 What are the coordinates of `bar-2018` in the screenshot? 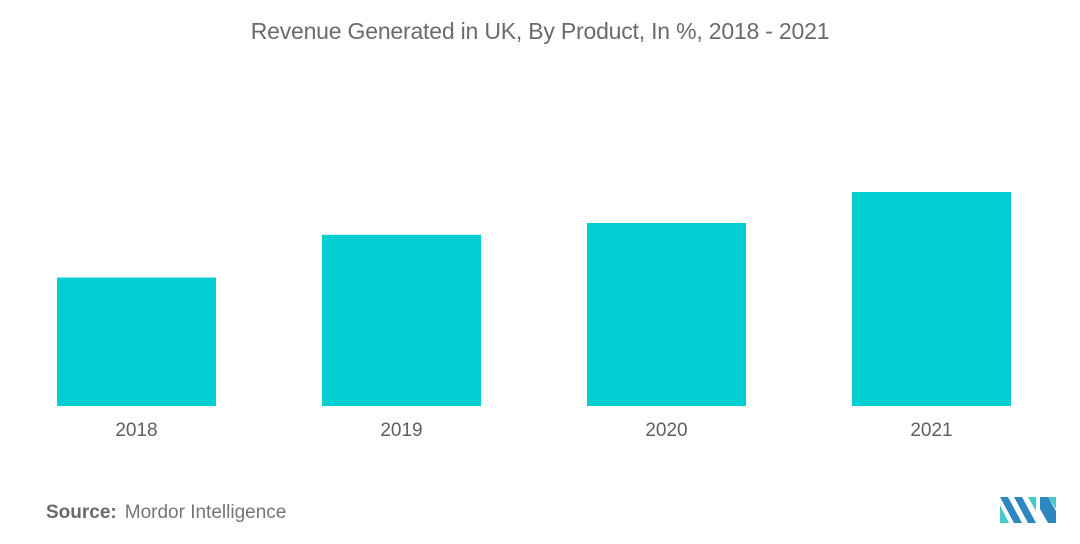 It's located at (136, 341).